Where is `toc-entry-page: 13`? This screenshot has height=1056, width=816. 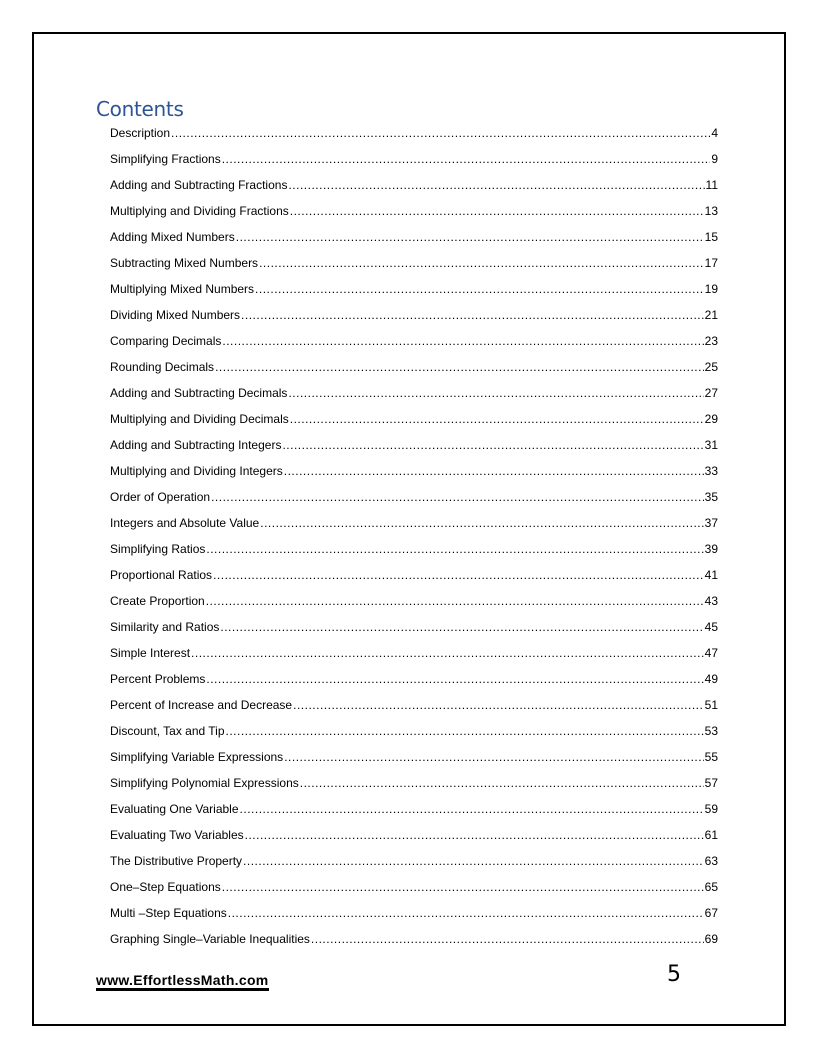
toc-entry-page: 13 is located at coordinates (711, 211).